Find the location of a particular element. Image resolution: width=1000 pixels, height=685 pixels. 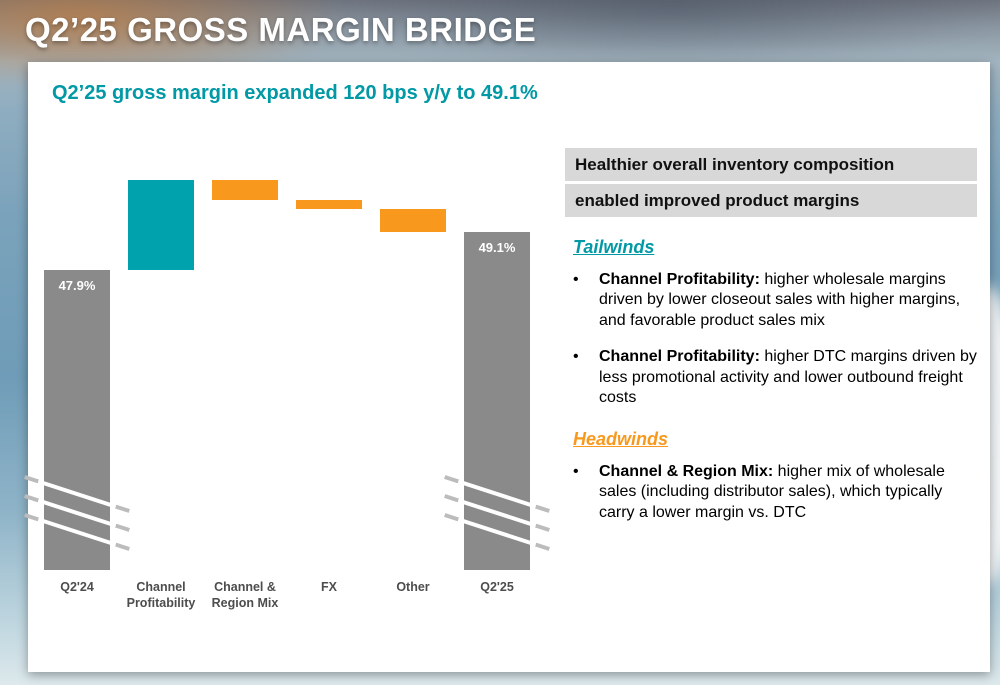

bar-fx is located at coordinates (329, 204).